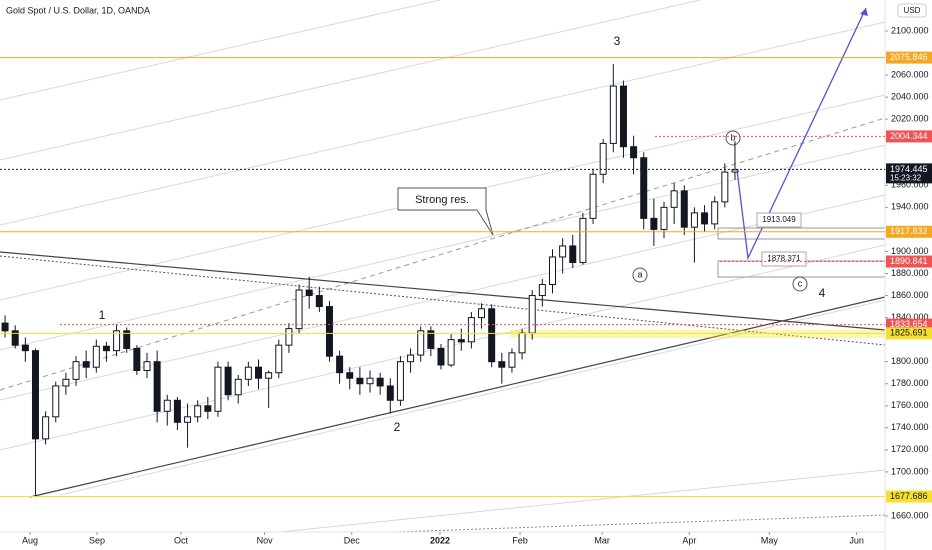  I want to click on price-note: 1913.049, so click(779, 219).